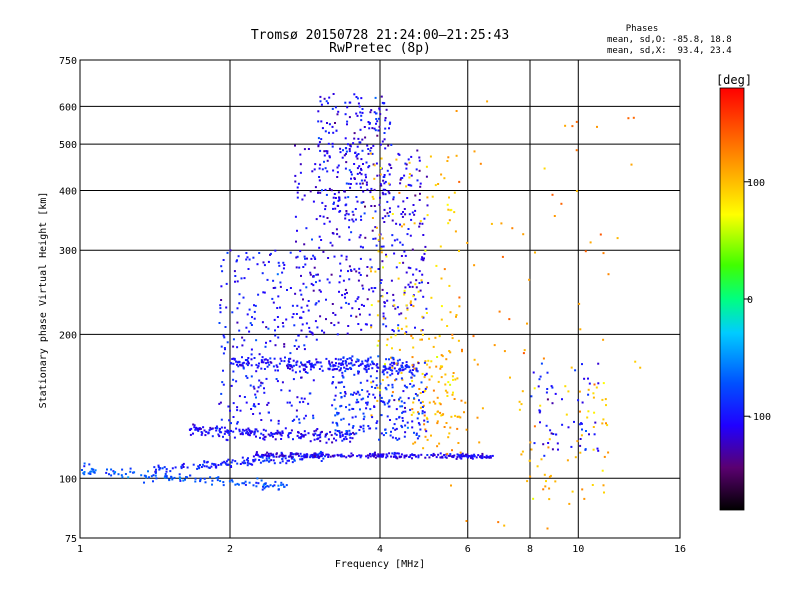  I want to click on chart-title: Tromsø 20150728 21:24:00–21:25:43, so click(380, 35).